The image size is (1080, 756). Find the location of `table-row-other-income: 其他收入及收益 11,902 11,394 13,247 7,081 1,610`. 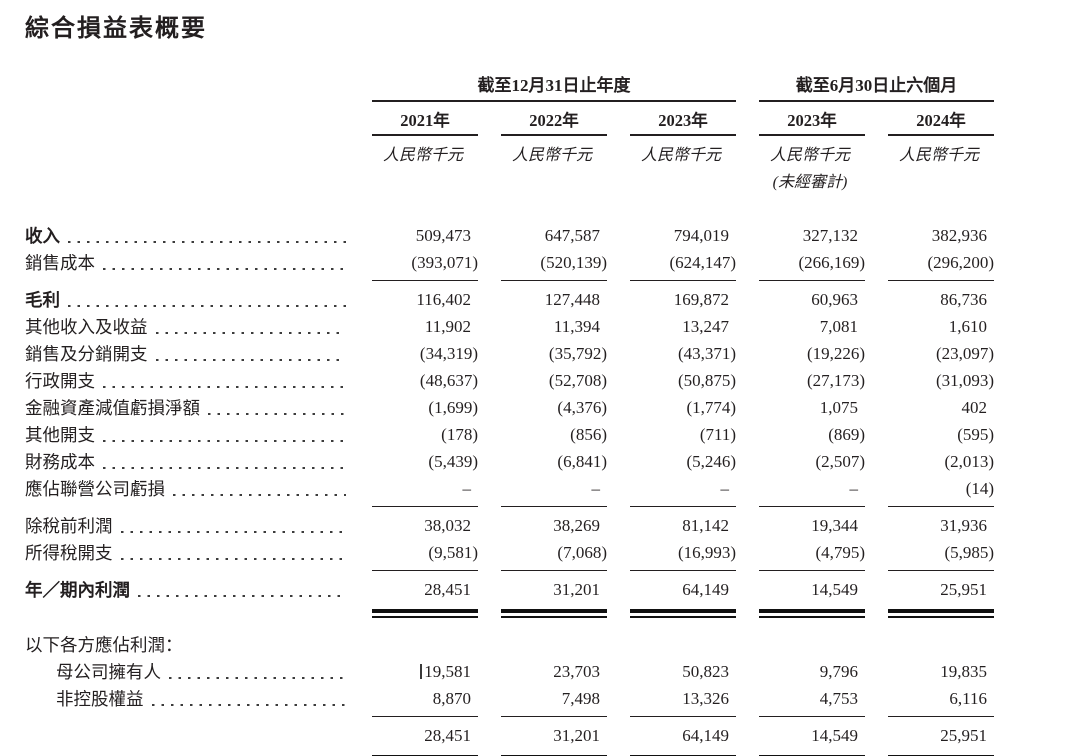

table-row-other-income: 其他收入及收益 11,902 11,394 13,247 7,081 1,610 is located at coordinates (509, 325).